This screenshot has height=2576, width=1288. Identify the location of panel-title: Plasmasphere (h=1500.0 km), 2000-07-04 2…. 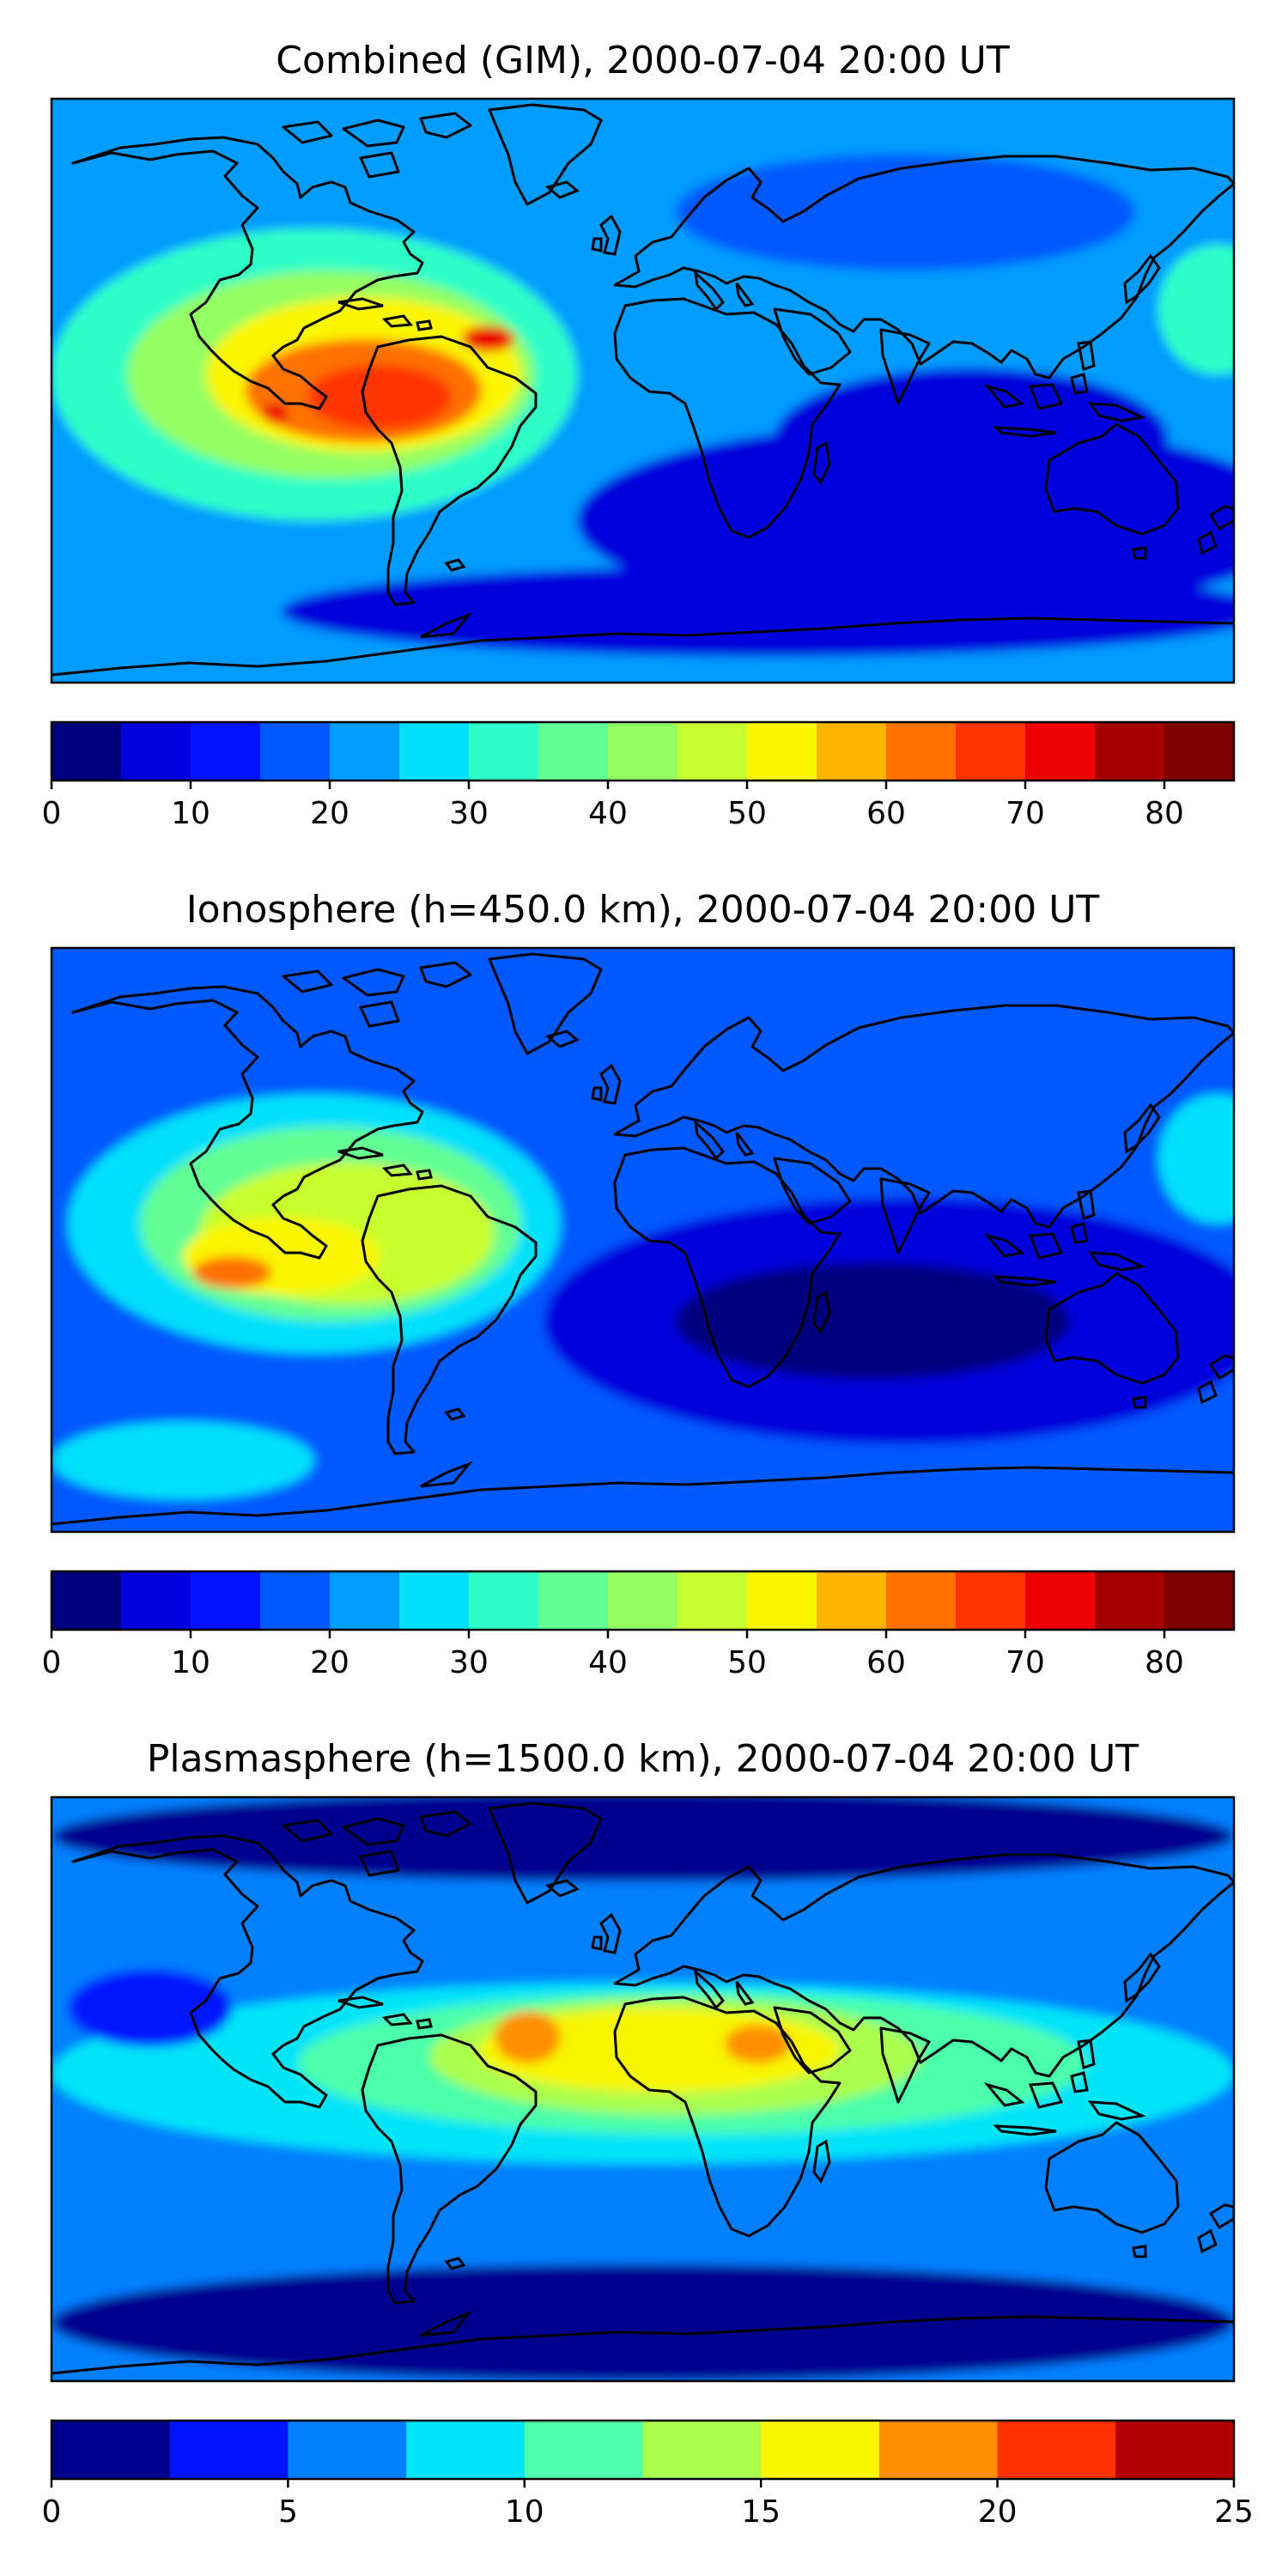
(643, 1759).